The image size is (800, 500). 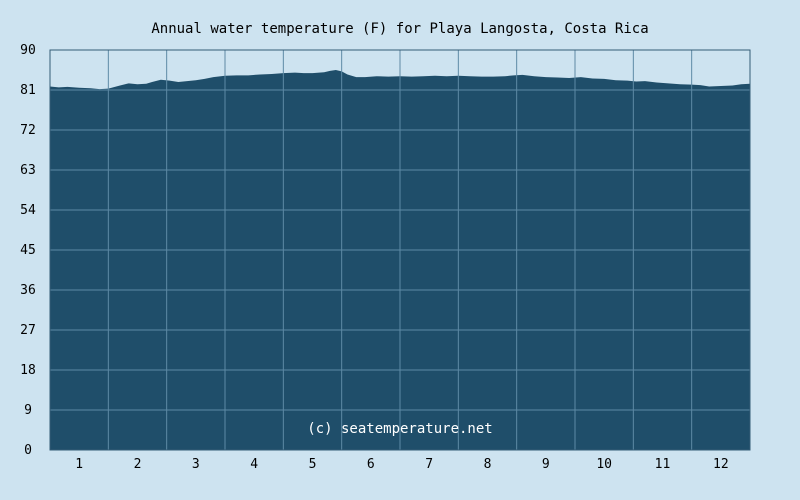 I want to click on x-tick-label: 9, so click(x=546, y=464).